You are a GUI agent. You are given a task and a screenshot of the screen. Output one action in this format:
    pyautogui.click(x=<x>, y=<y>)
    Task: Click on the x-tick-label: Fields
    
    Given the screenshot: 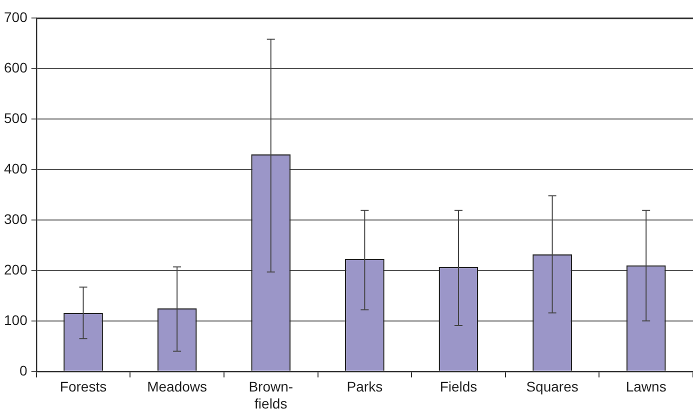 What is the action you would take?
    pyautogui.click(x=459, y=386)
    